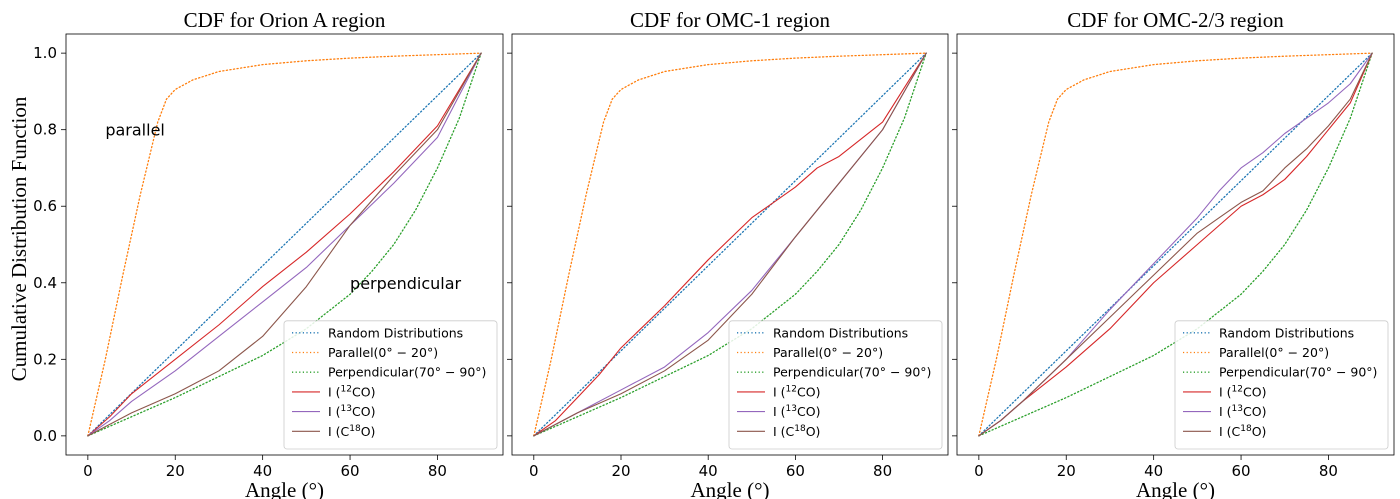 The height and width of the screenshot is (499, 1400). I want to click on panel-2-legend-label: I (12CO), so click(796, 391).